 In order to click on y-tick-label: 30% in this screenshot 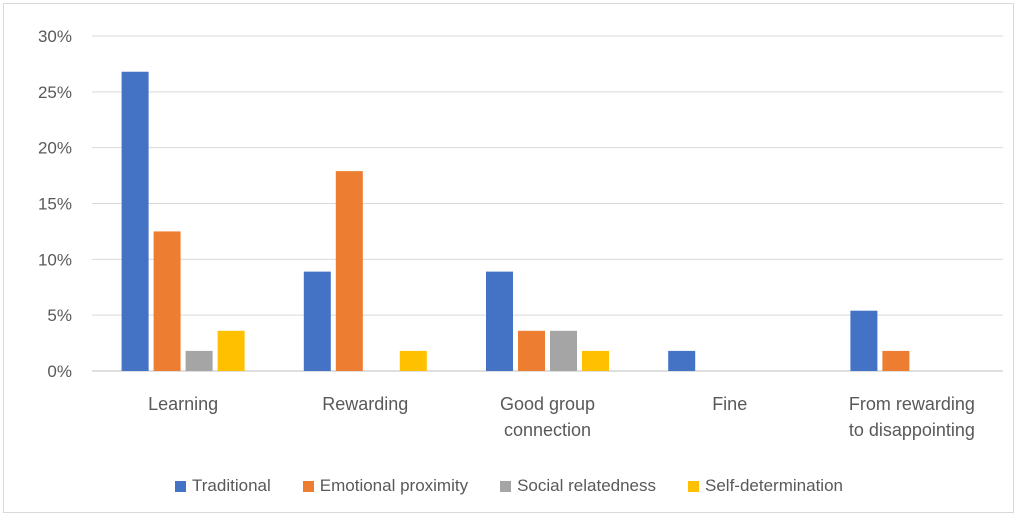, I will do `click(55, 36)`.